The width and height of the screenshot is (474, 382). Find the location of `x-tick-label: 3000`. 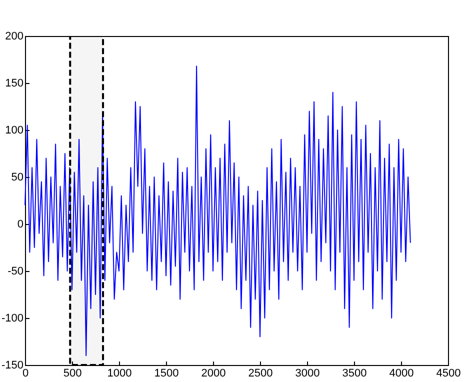

x-tick-label: 3000 is located at coordinates (307, 374).